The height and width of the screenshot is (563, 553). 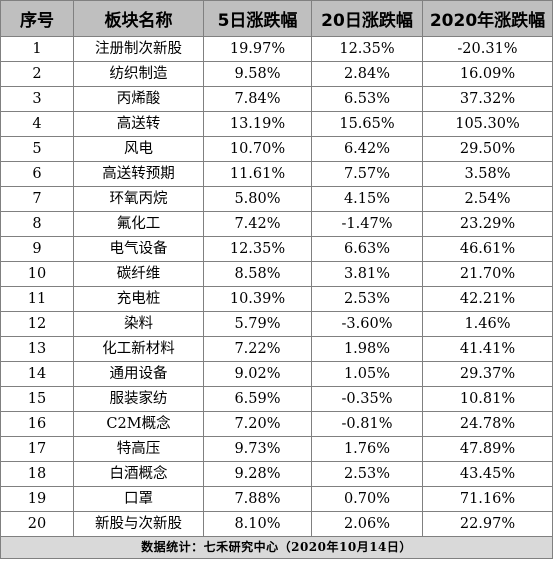 I want to click on sector-name-cell: 风电, so click(x=138, y=149).